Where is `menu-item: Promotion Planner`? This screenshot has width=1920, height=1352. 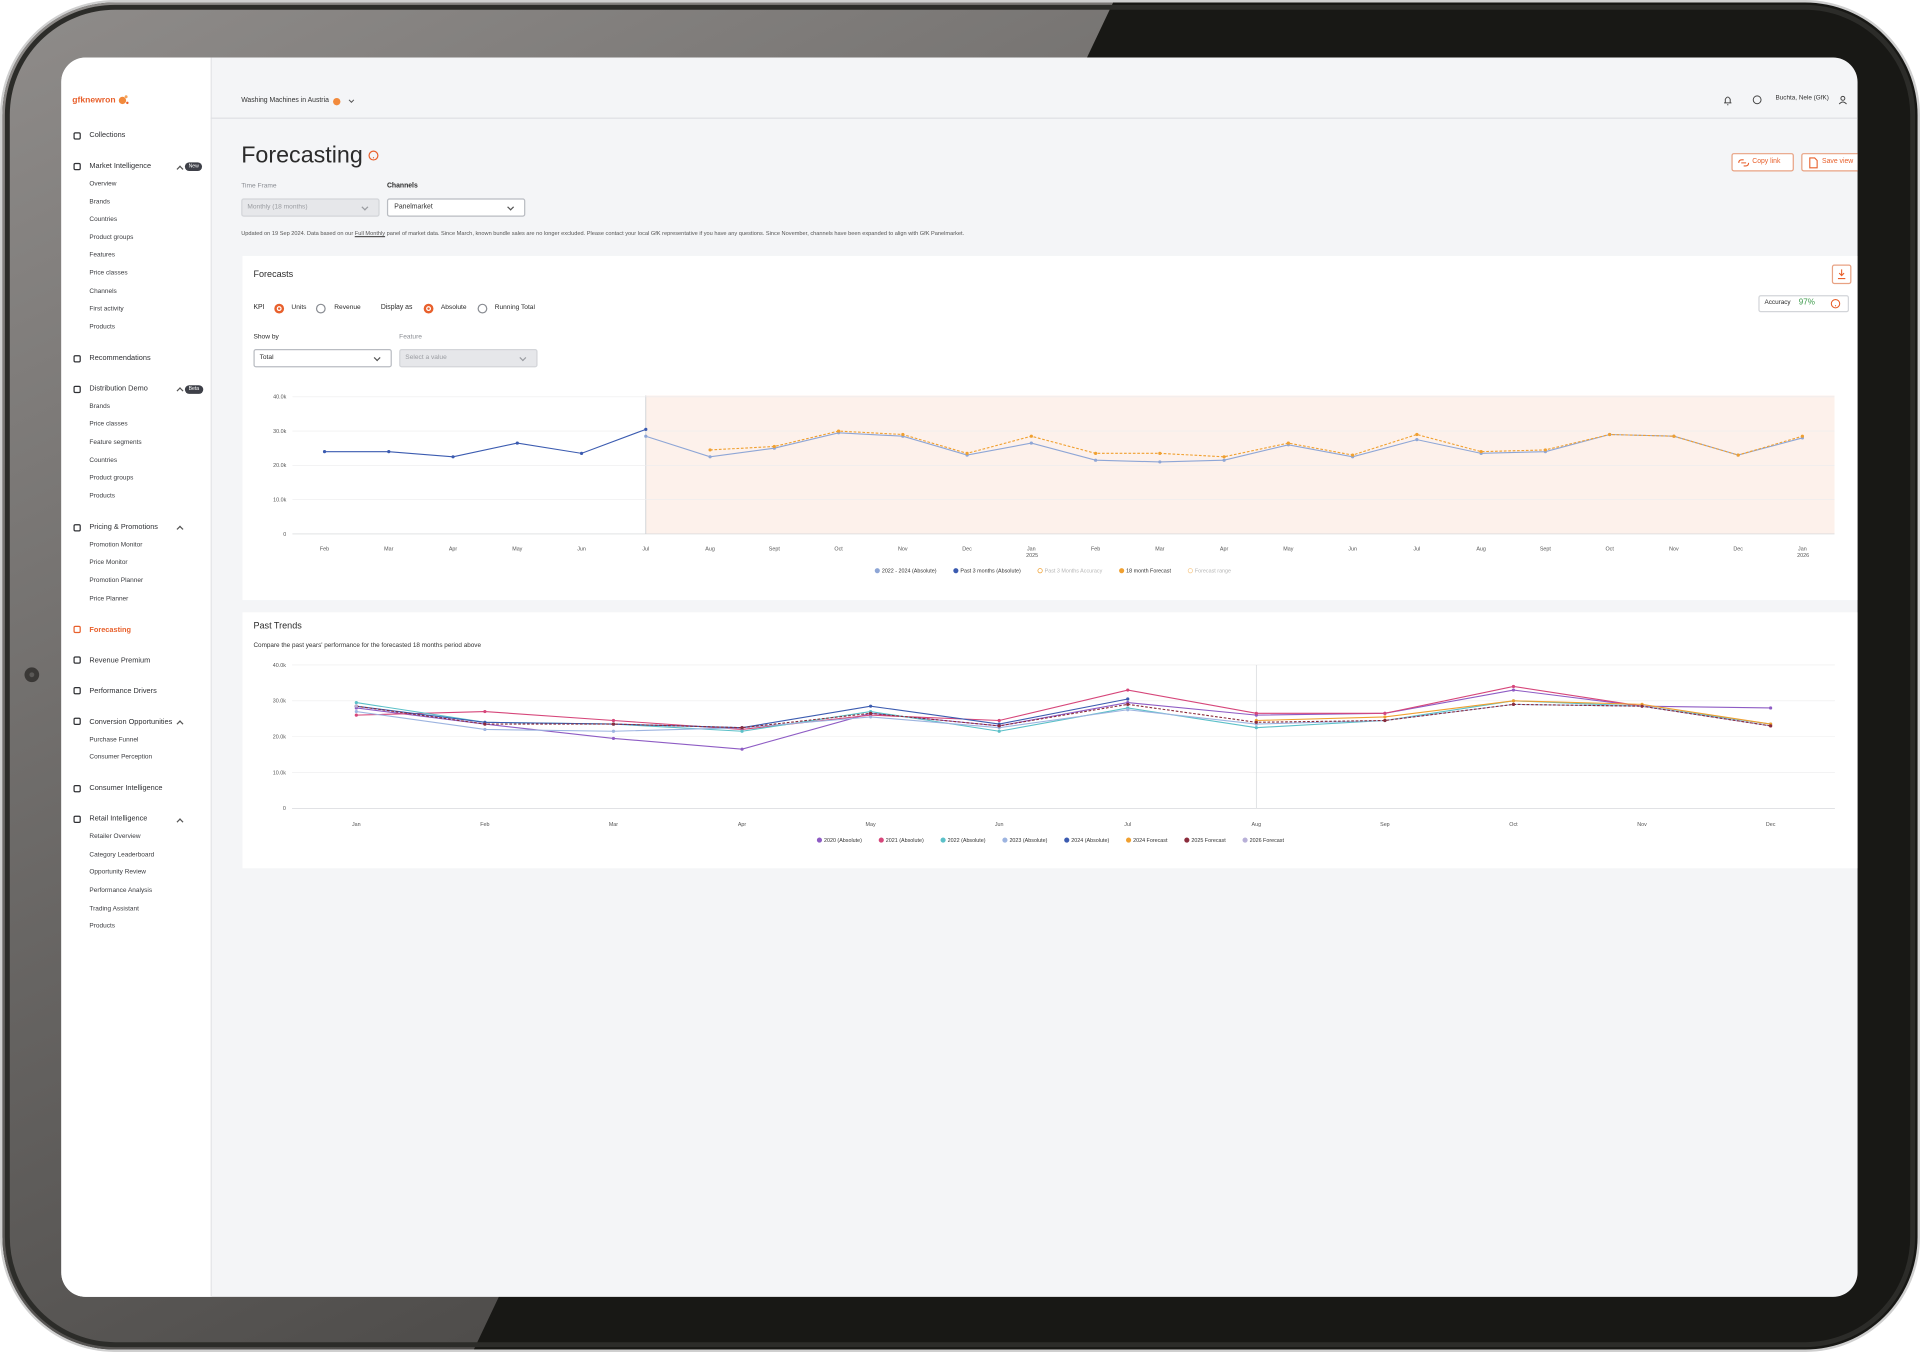 menu-item: Promotion Planner is located at coordinates (116, 581).